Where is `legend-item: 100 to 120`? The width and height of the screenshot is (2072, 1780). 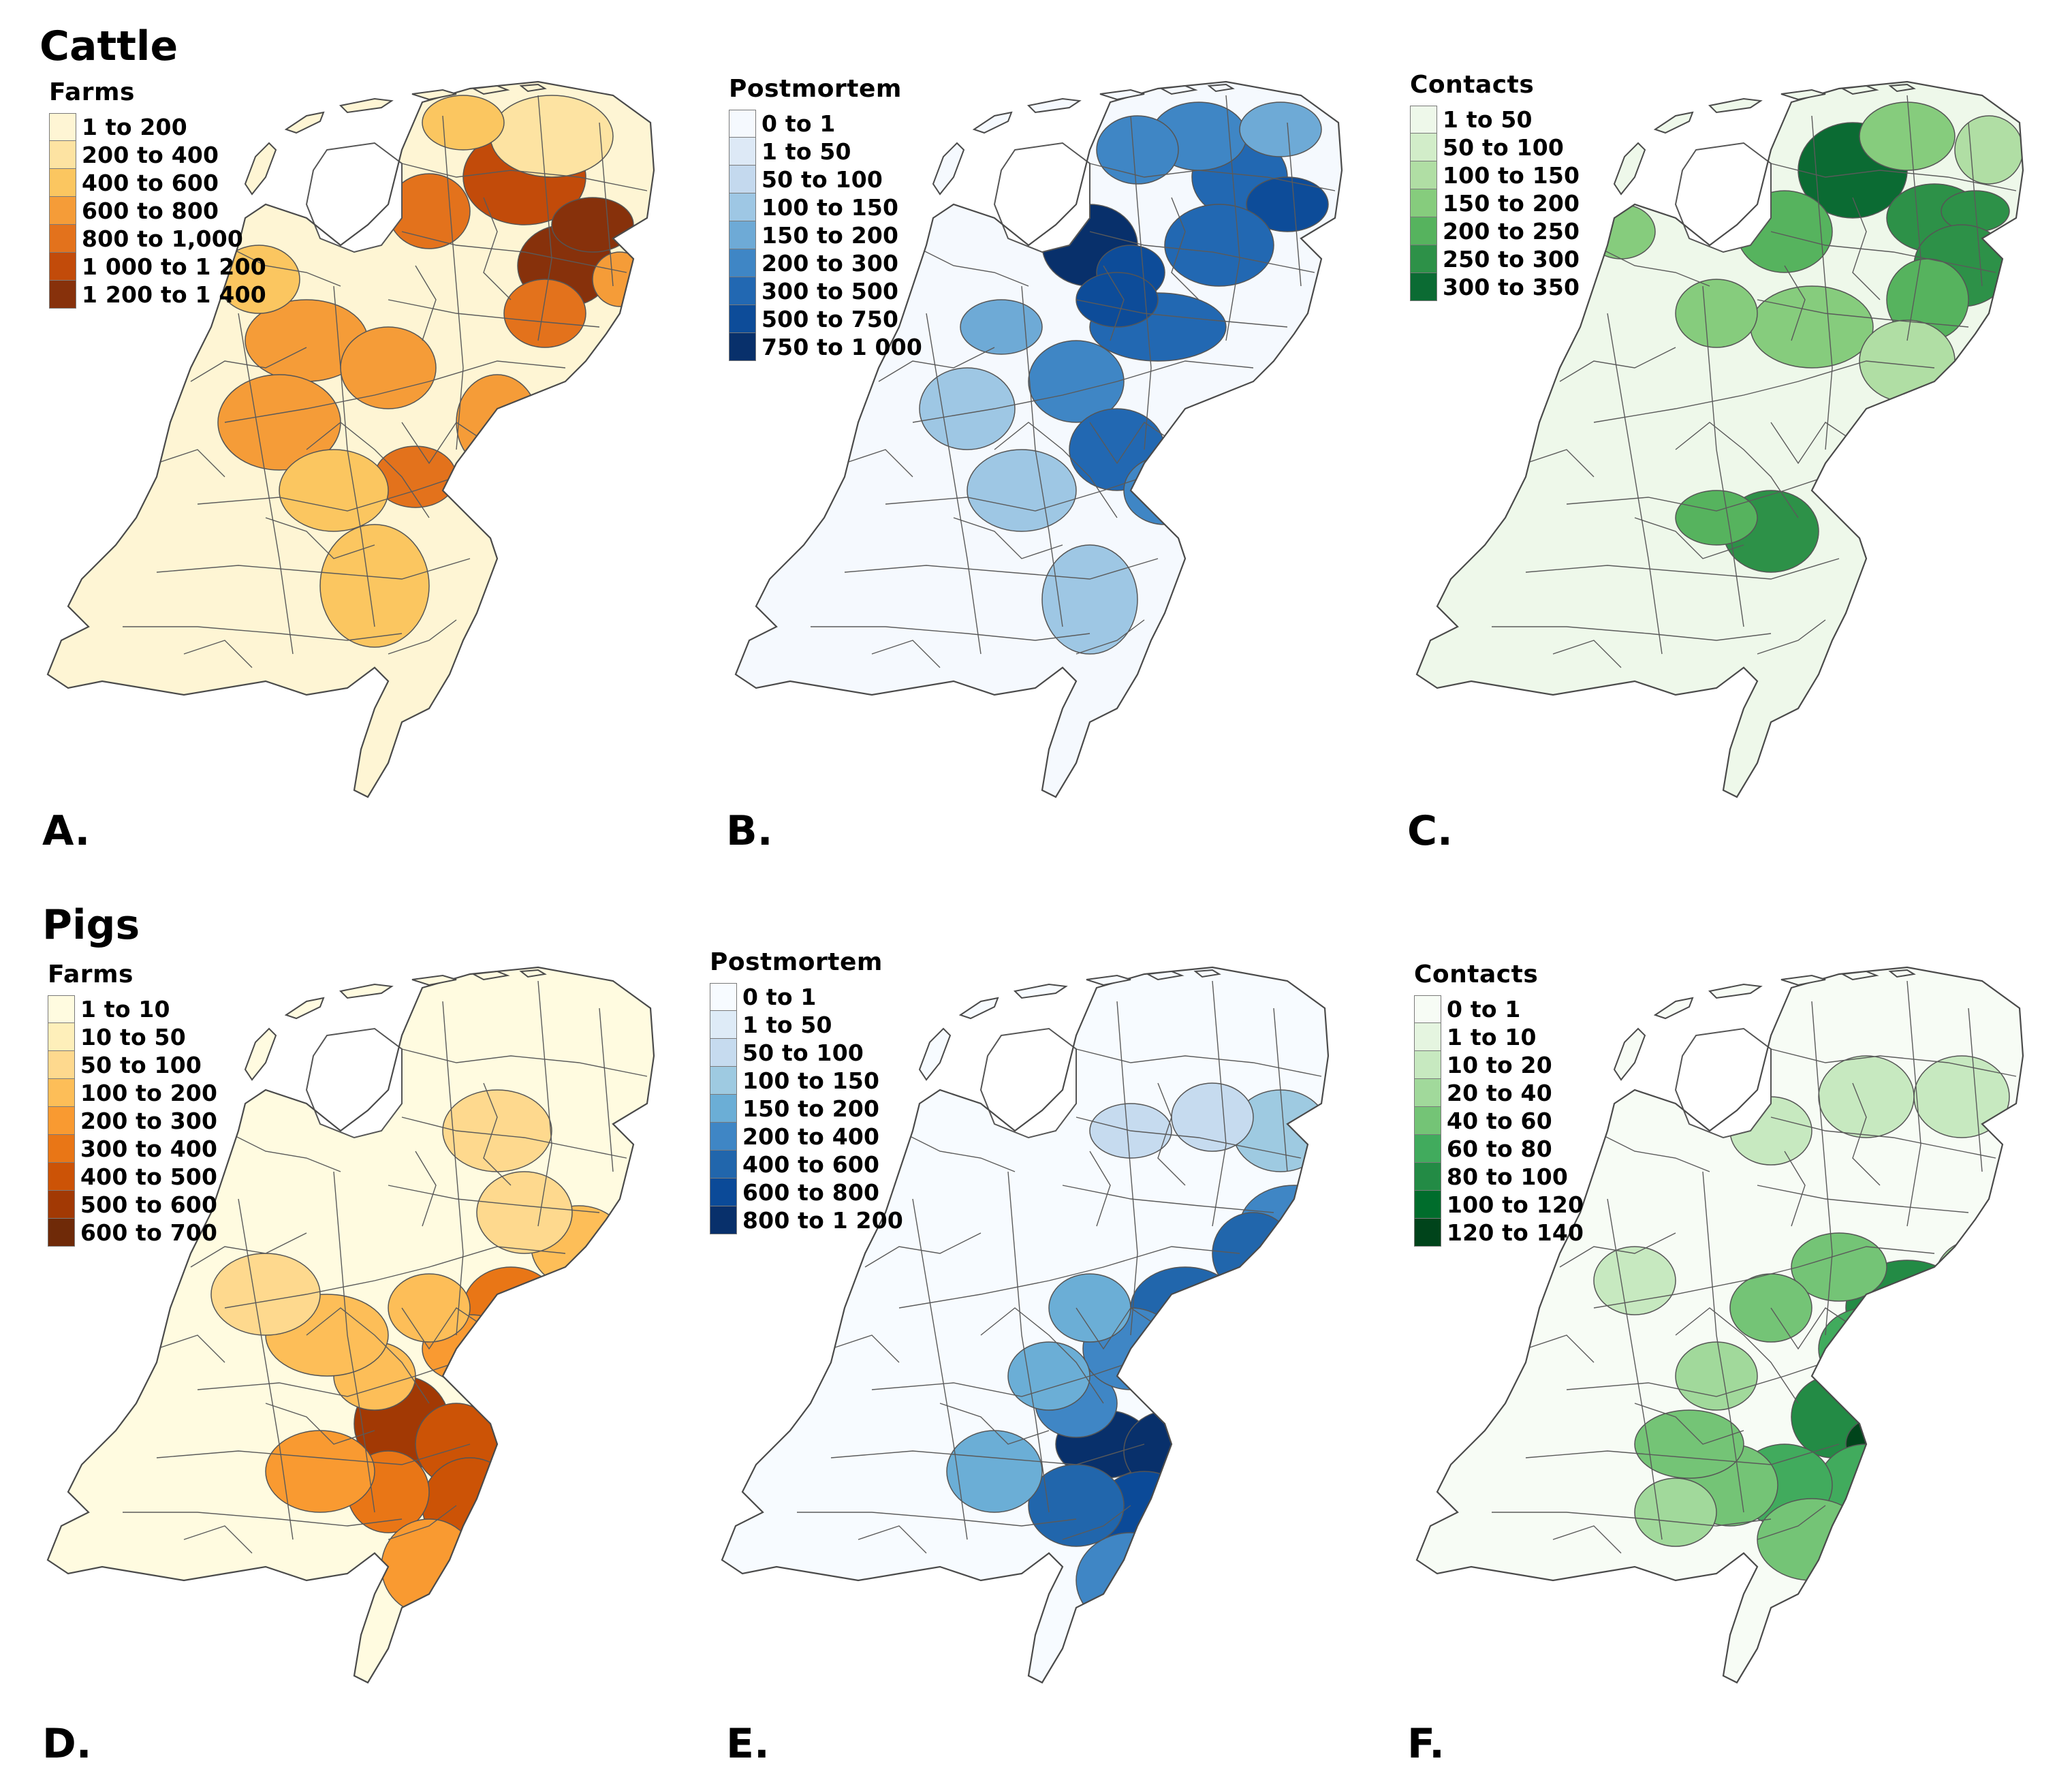
legend-item: 100 to 120 is located at coordinates (1499, 1205).